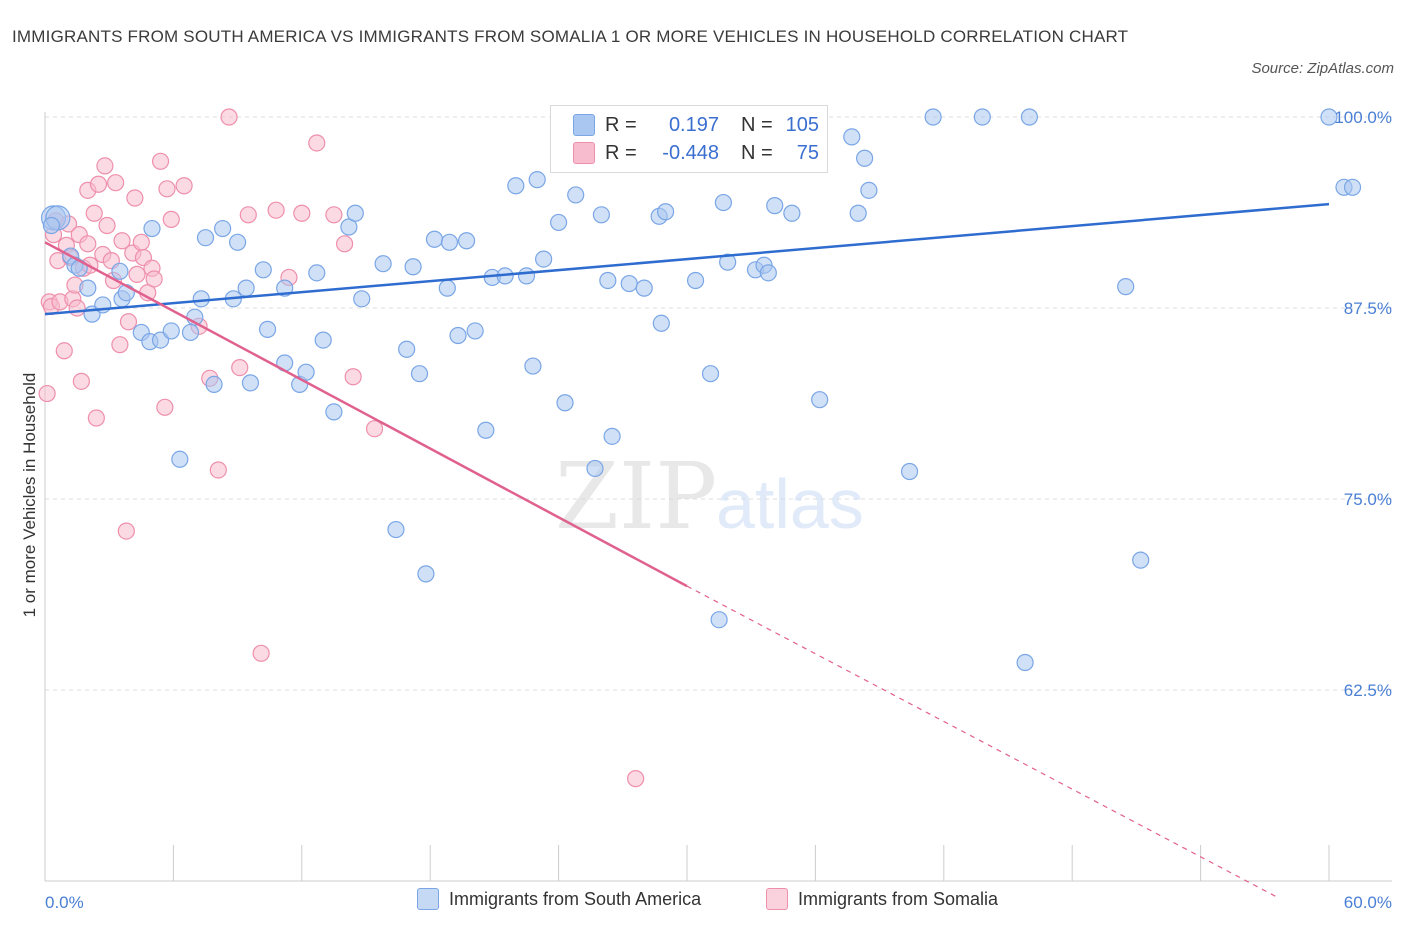 This screenshot has height=930, width=1406. I want to click on stats-row-somalia: R = -0.448 N = 75, so click(696, 153).